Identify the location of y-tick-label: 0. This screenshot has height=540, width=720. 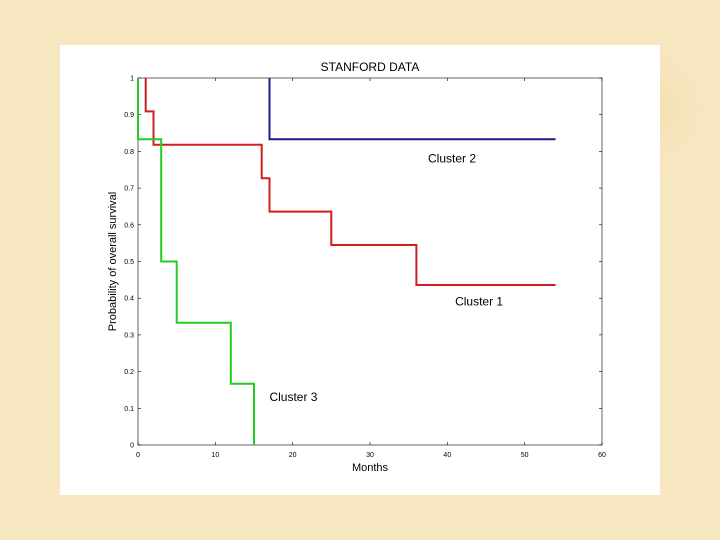
(132, 446).